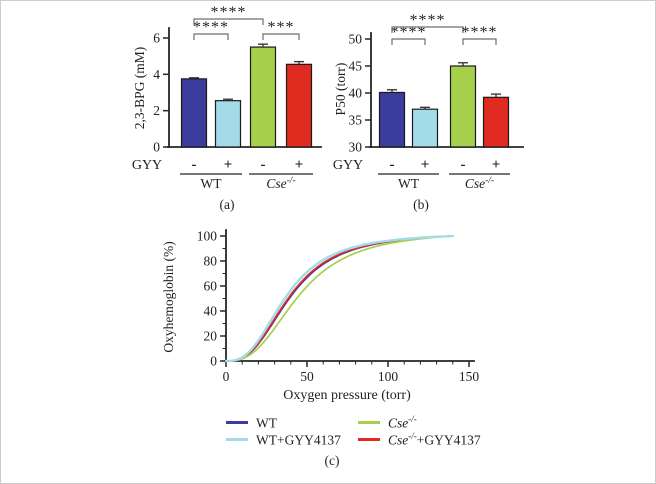  I want to click on y-tick-label: 80, so click(211, 261).